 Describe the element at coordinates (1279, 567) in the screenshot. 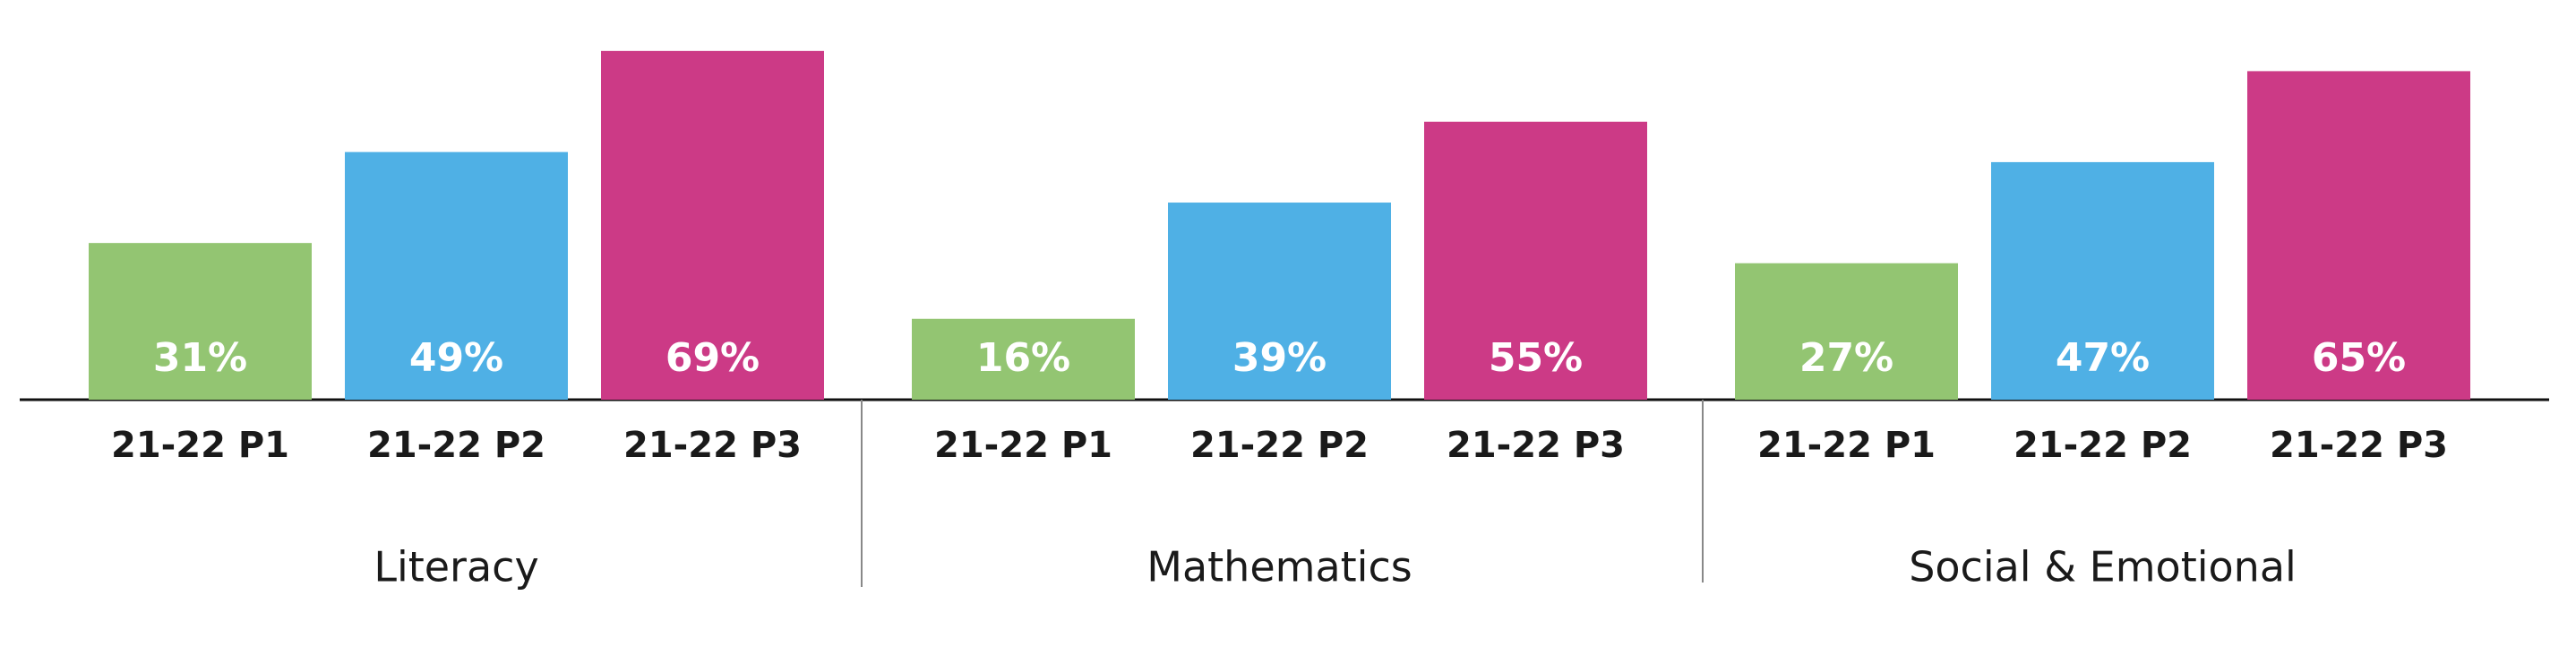

I see `group-label: Mathematics` at that location.